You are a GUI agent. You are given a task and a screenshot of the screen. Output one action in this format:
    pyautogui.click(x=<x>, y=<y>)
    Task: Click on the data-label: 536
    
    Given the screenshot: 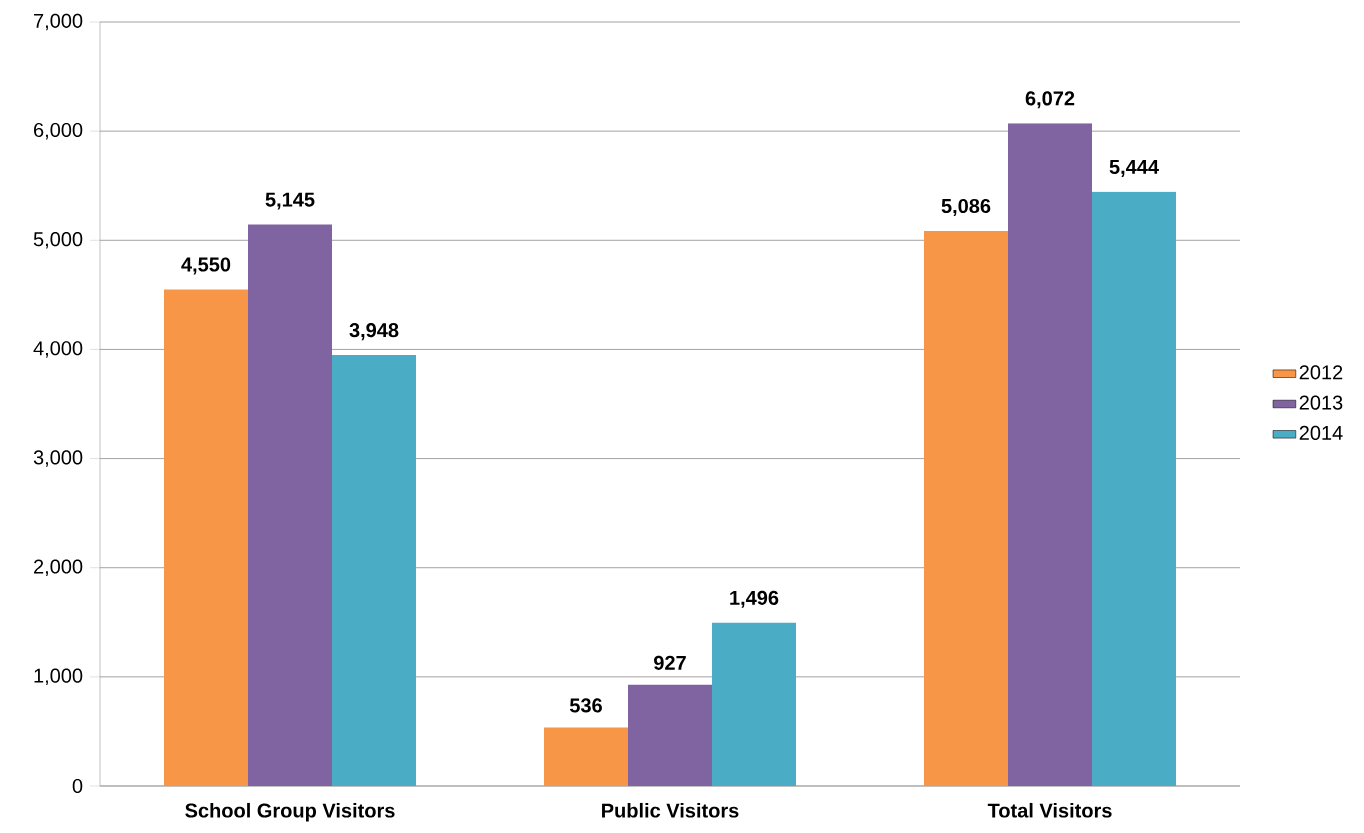 What is the action you would take?
    pyautogui.click(x=585, y=705)
    